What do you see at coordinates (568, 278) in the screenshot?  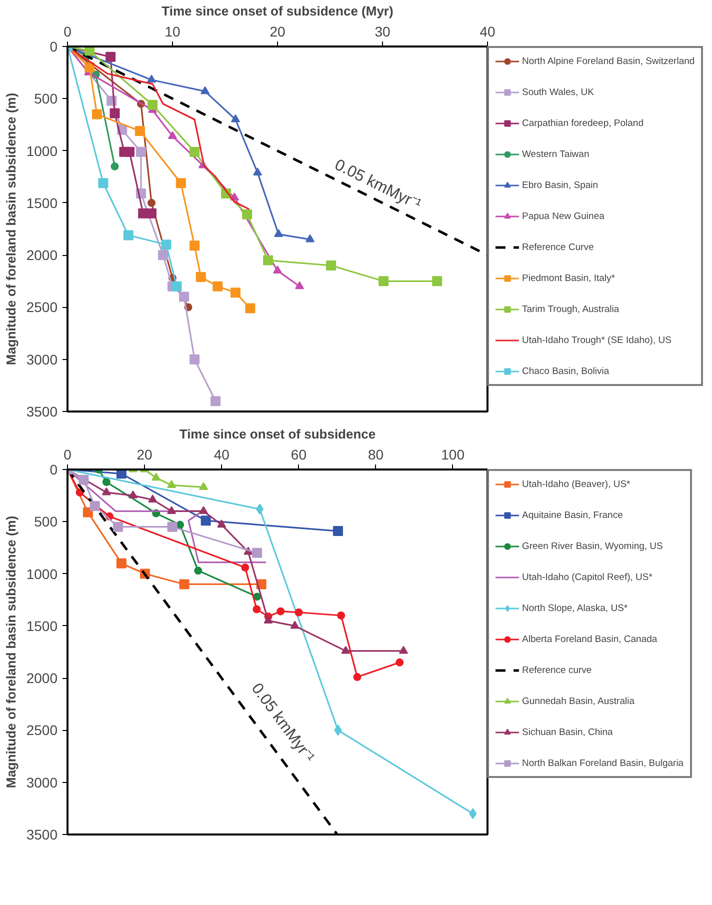 I see `legend-label: Piedmont Basin, Italy*` at bounding box center [568, 278].